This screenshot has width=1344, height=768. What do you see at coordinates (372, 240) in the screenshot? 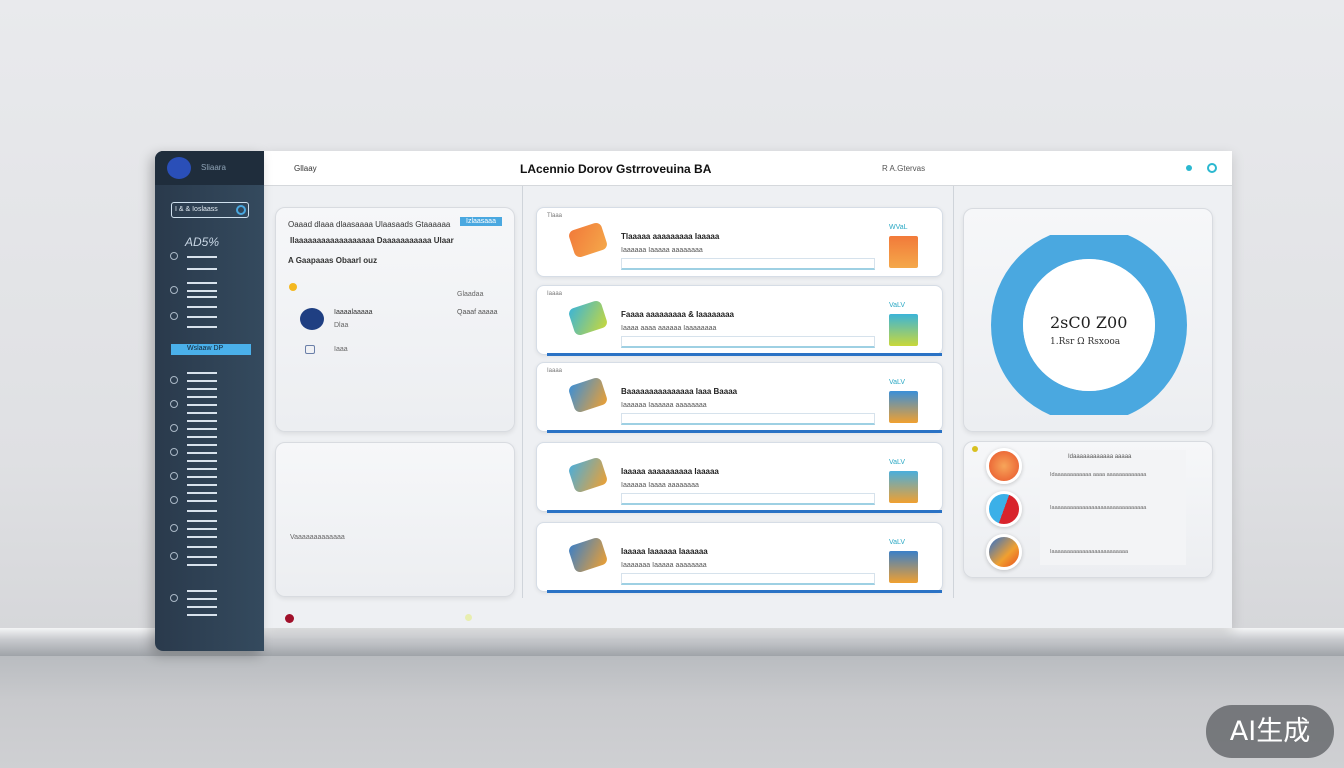
I see `card-subtitle: Ilaaaaaaaaaaaaaaaaaa Daaaaaaaaaaa Ulaar` at bounding box center [372, 240].